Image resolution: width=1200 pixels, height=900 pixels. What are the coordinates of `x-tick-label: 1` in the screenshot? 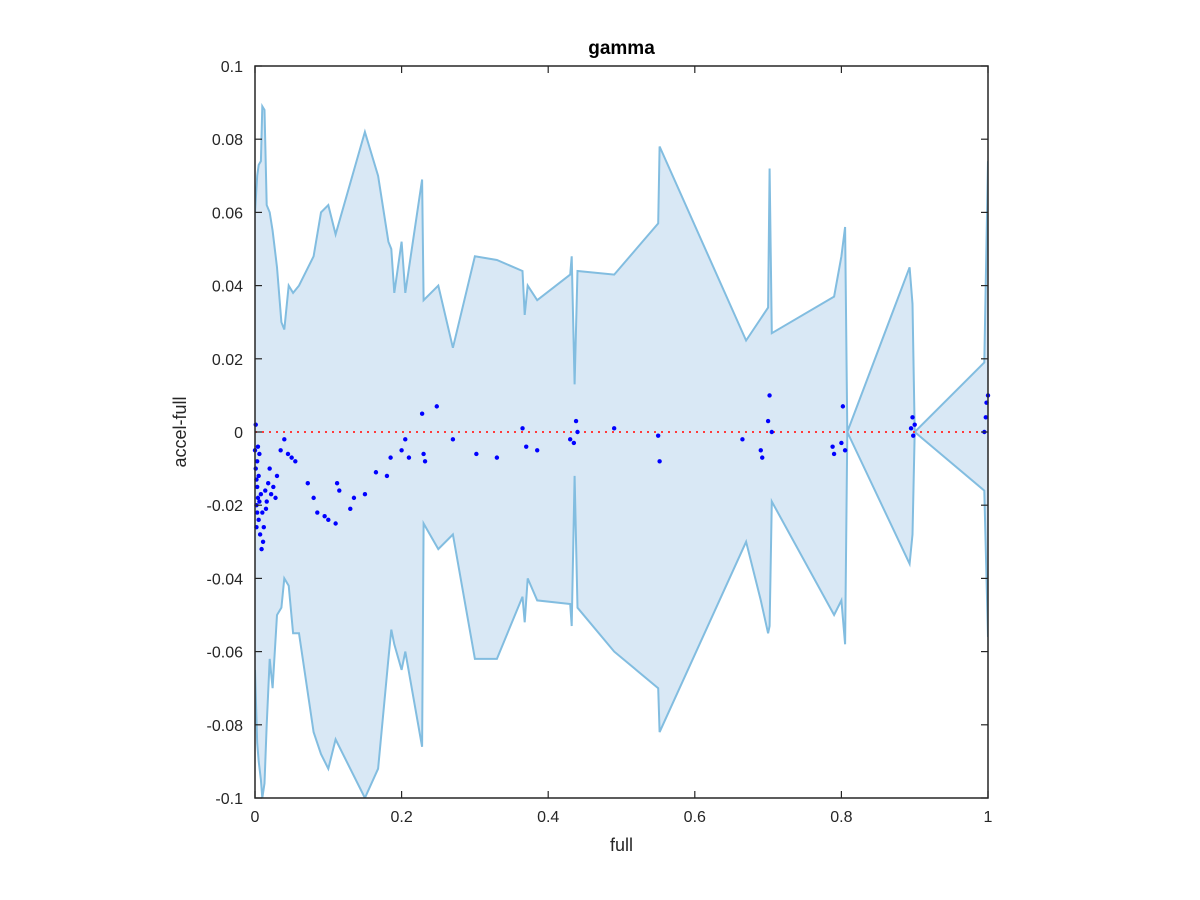 It's located at (988, 817).